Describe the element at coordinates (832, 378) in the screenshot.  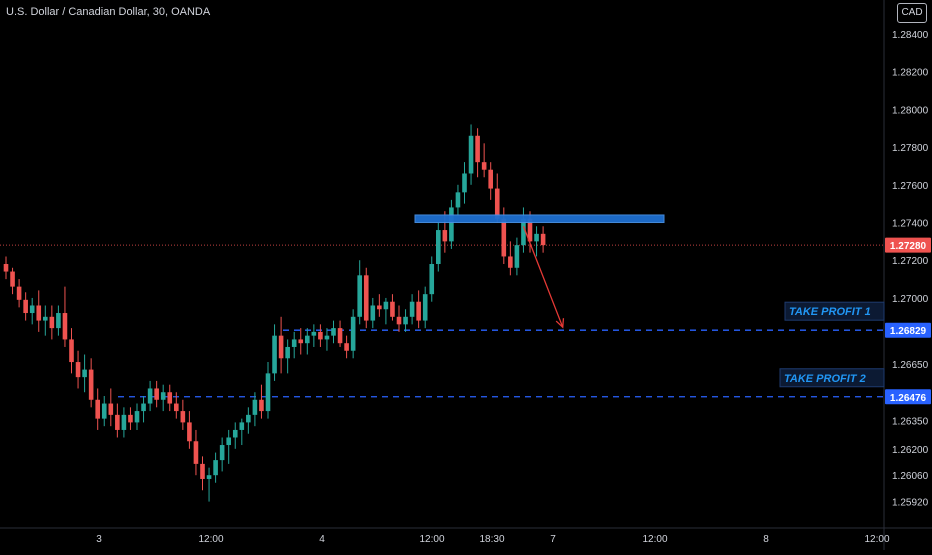
I see `take-profit-2-label-box` at that location.